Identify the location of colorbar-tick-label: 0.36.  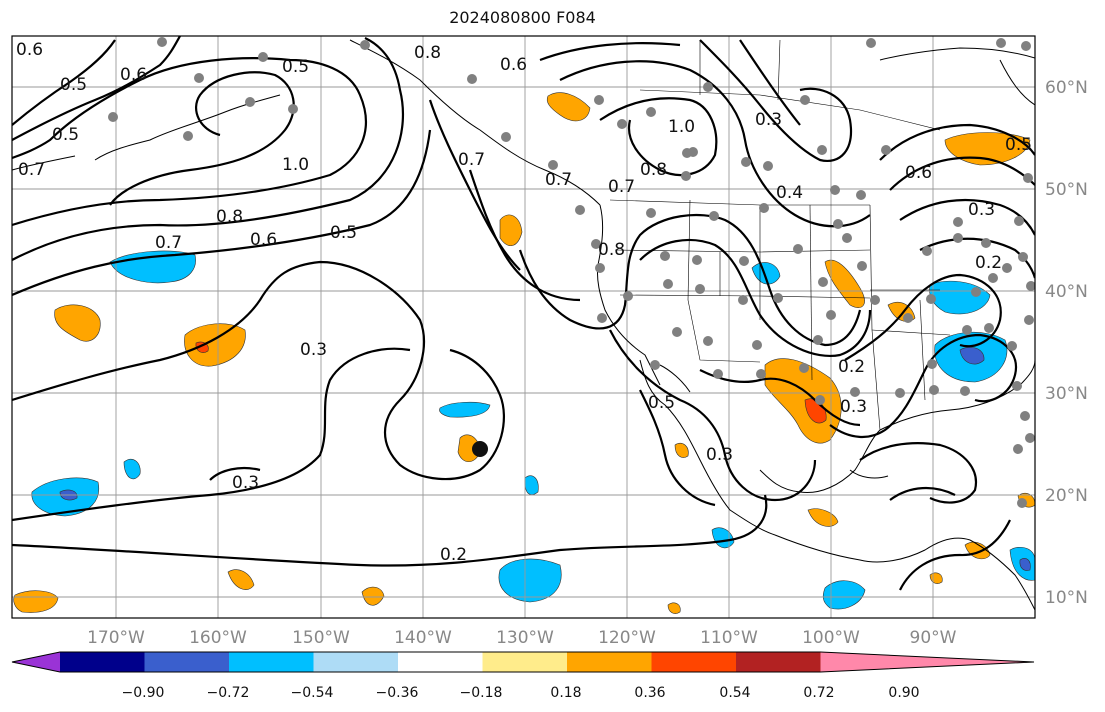
(649, 693).